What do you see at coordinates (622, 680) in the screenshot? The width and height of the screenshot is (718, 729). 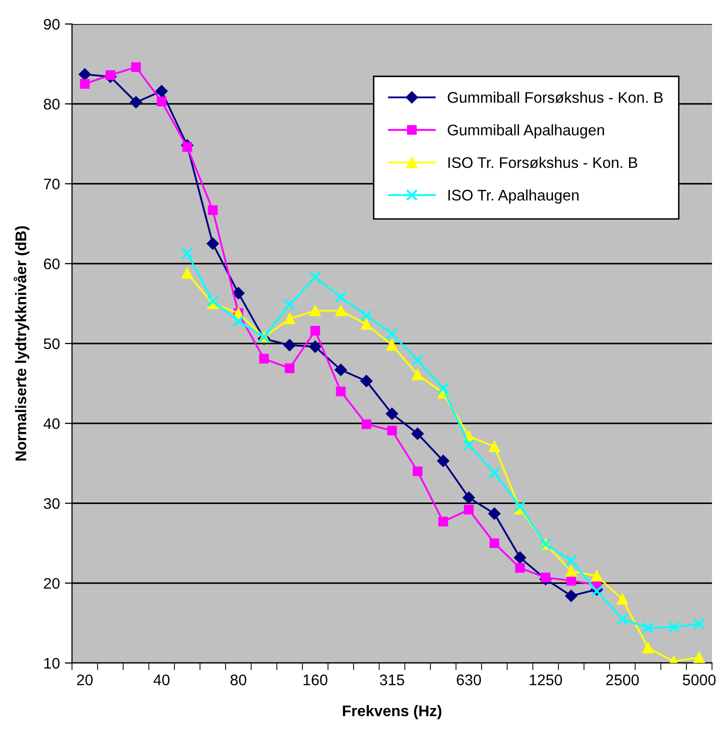 I see `x-tick-label: 2500` at bounding box center [622, 680].